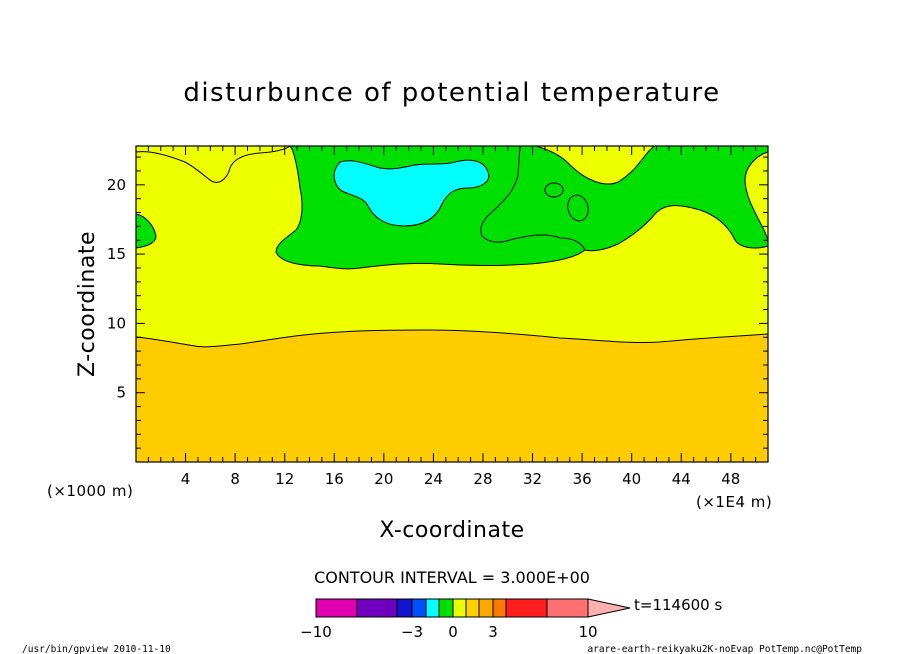 The height and width of the screenshot is (654, 904). Describe the element at coordinates (678, 605) in the screenshot. I see `time-label: t=114600 s` at that location.